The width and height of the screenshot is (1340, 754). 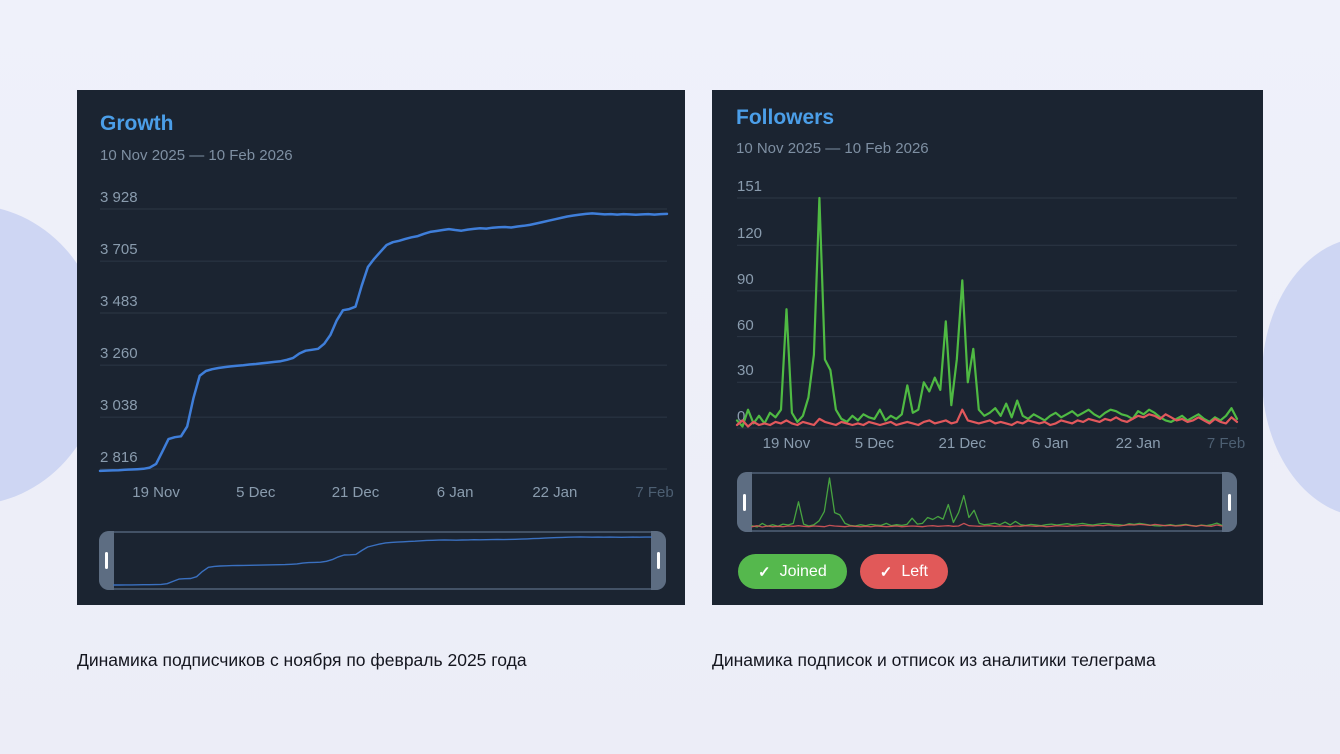 I want to click on legend-joined-label: Joined, so click(x=803, y=571).